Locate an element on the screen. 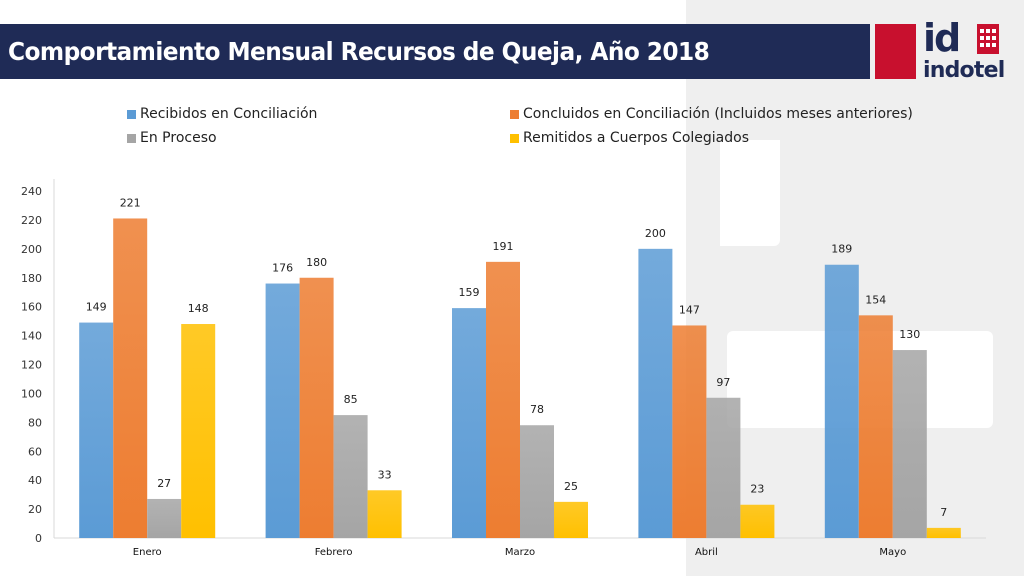  y-tick-label: 100 is located at coordinates (31, 393).